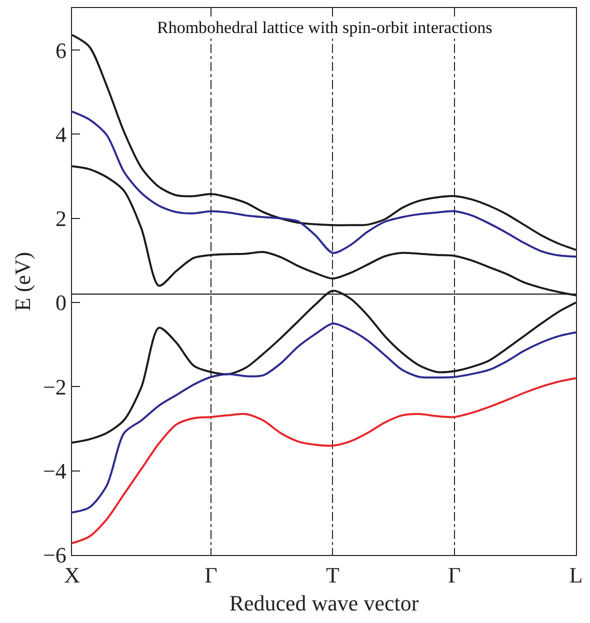 The image size is (590, 623). I want to click on y-tick-label: −6, so click(54, 555).